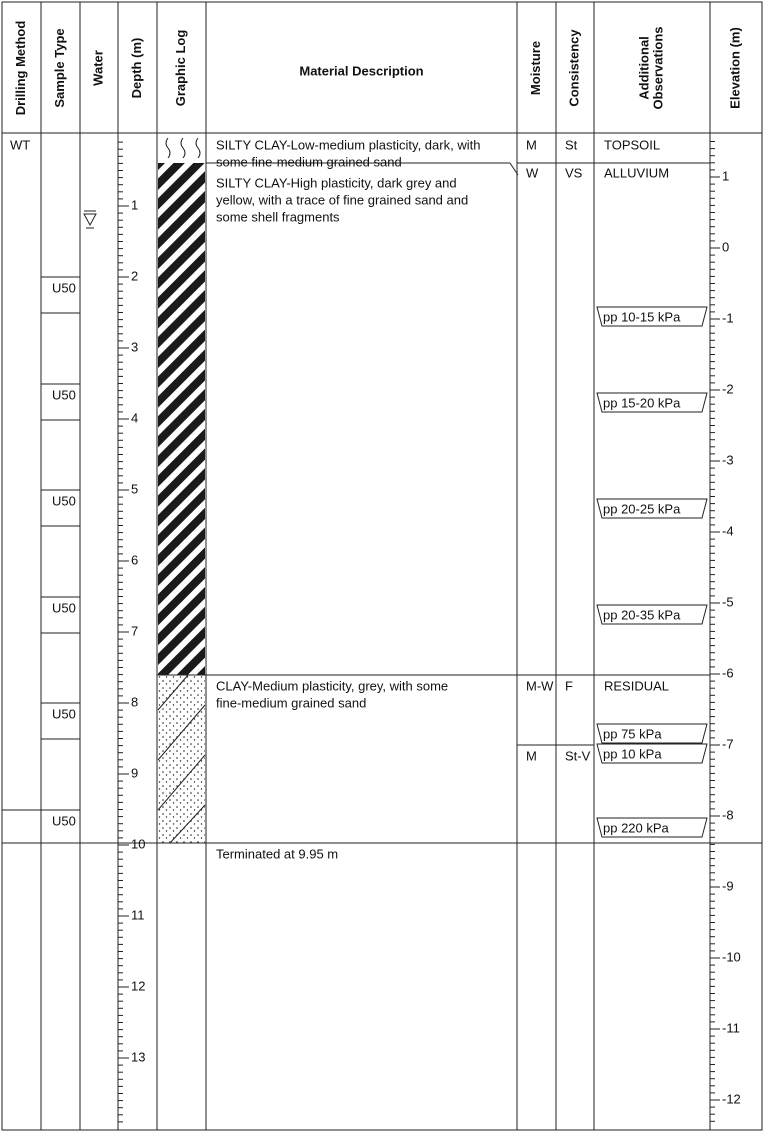 This screenshot has height=1132, width=764. What do you see at coordinates (569, 685) in the screenshot?
I see `consistency: F` at bounding box center [569, 685].